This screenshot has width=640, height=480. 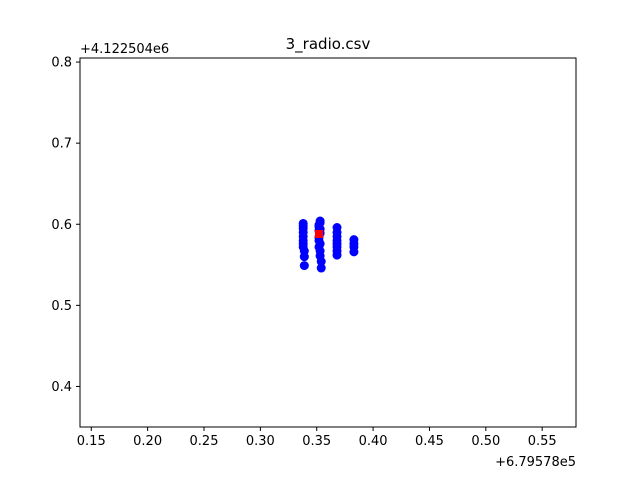 What do you see at coordinates (147, 441) in the screenshot?
I see `x-tick-label: 0.20` at bounding box center [147, 441].